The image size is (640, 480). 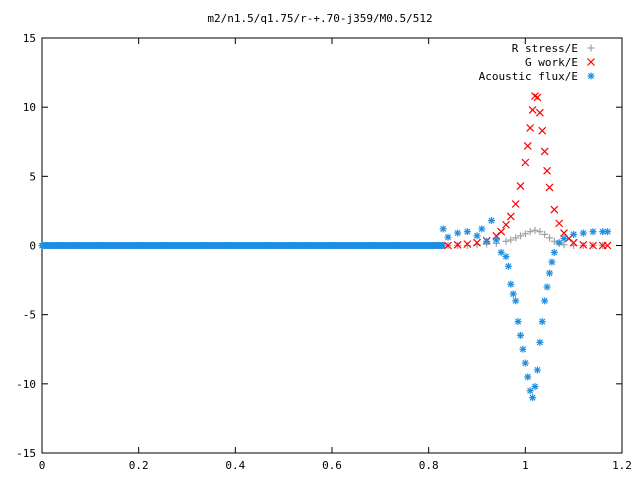 I want to click on chart-title: m2/n1.5/q1.75/r-+.70-j359/M0.5/512, so click(x=319, y=18).